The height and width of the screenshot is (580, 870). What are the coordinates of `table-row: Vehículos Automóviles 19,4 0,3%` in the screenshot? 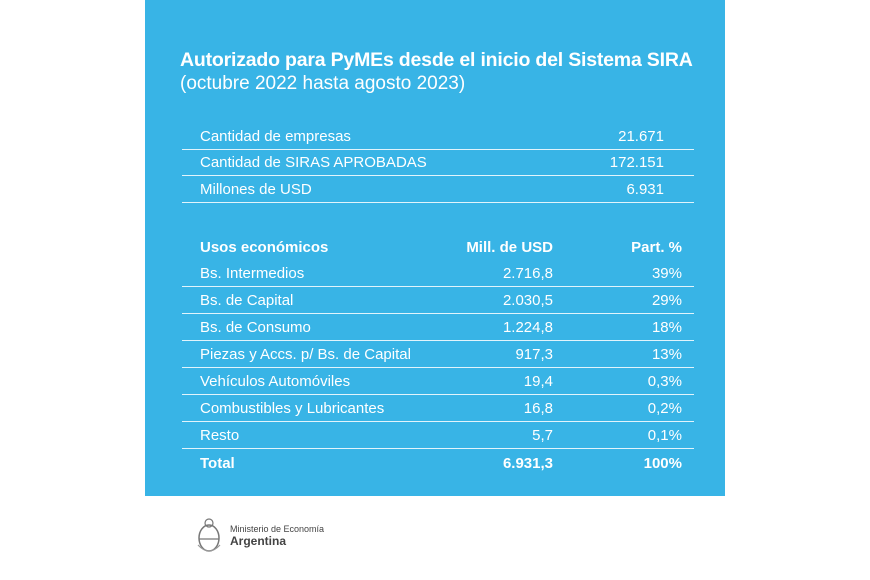 It's located at (438, 382).